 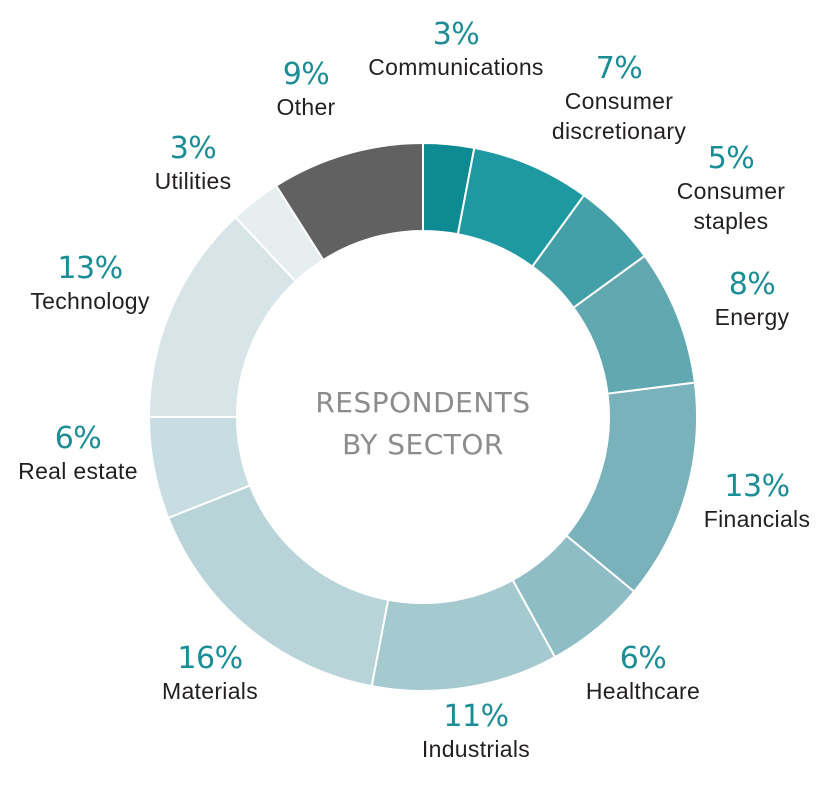 What do you see at coordinates (306, 74) in the screenshot?
I see `slice-percent: 9%` at bounding box center [306, 74].